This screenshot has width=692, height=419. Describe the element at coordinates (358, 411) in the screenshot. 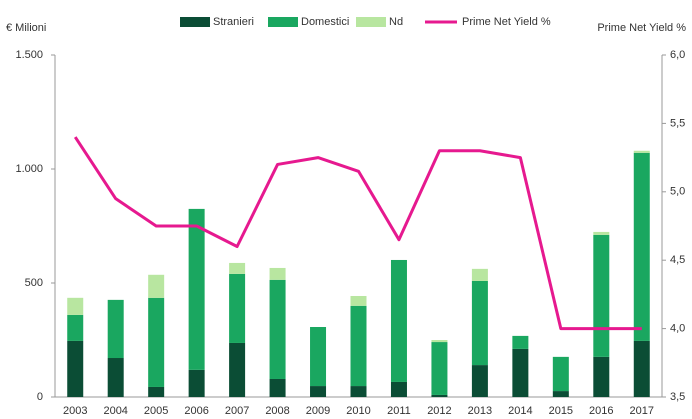

I see `x-tick-label: 2010` at that location.